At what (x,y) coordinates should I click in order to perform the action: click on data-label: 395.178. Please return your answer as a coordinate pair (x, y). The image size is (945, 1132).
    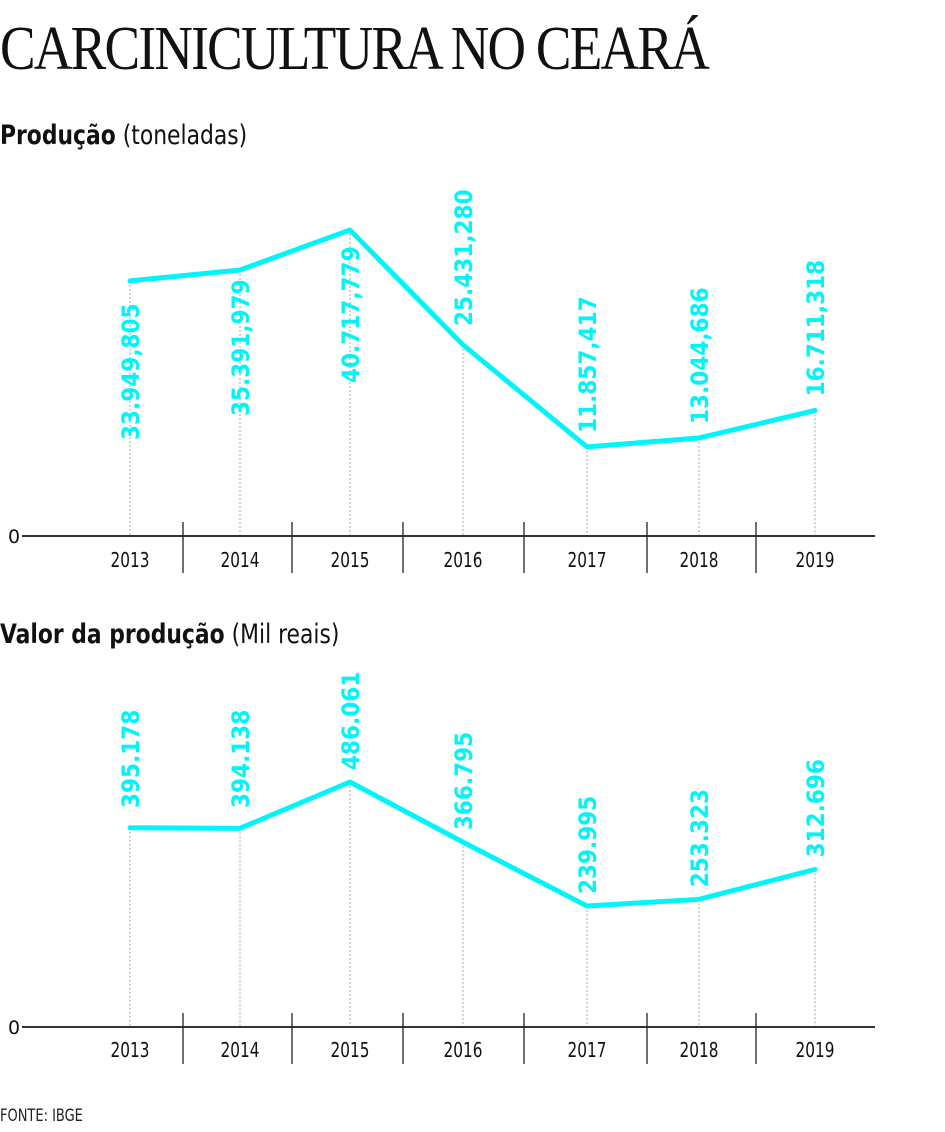
    Looking at the image, I should click on (131, 759).